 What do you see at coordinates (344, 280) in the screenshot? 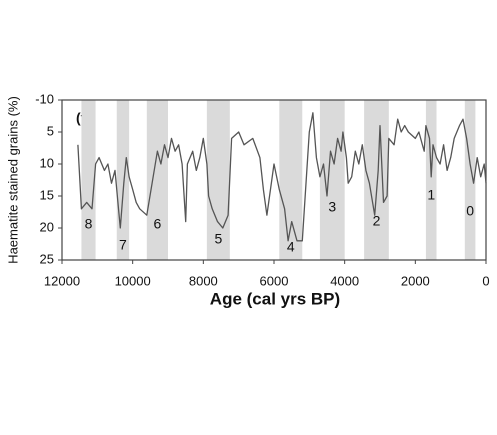
I see `x-tick-label: 4000` at bounding box center [344, 280].